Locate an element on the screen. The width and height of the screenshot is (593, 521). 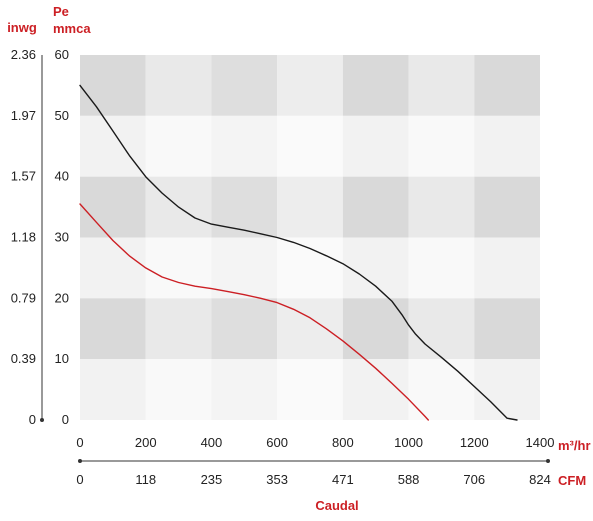
x-tick-label-m3hr: 800 is located at coordinates (343, 442).